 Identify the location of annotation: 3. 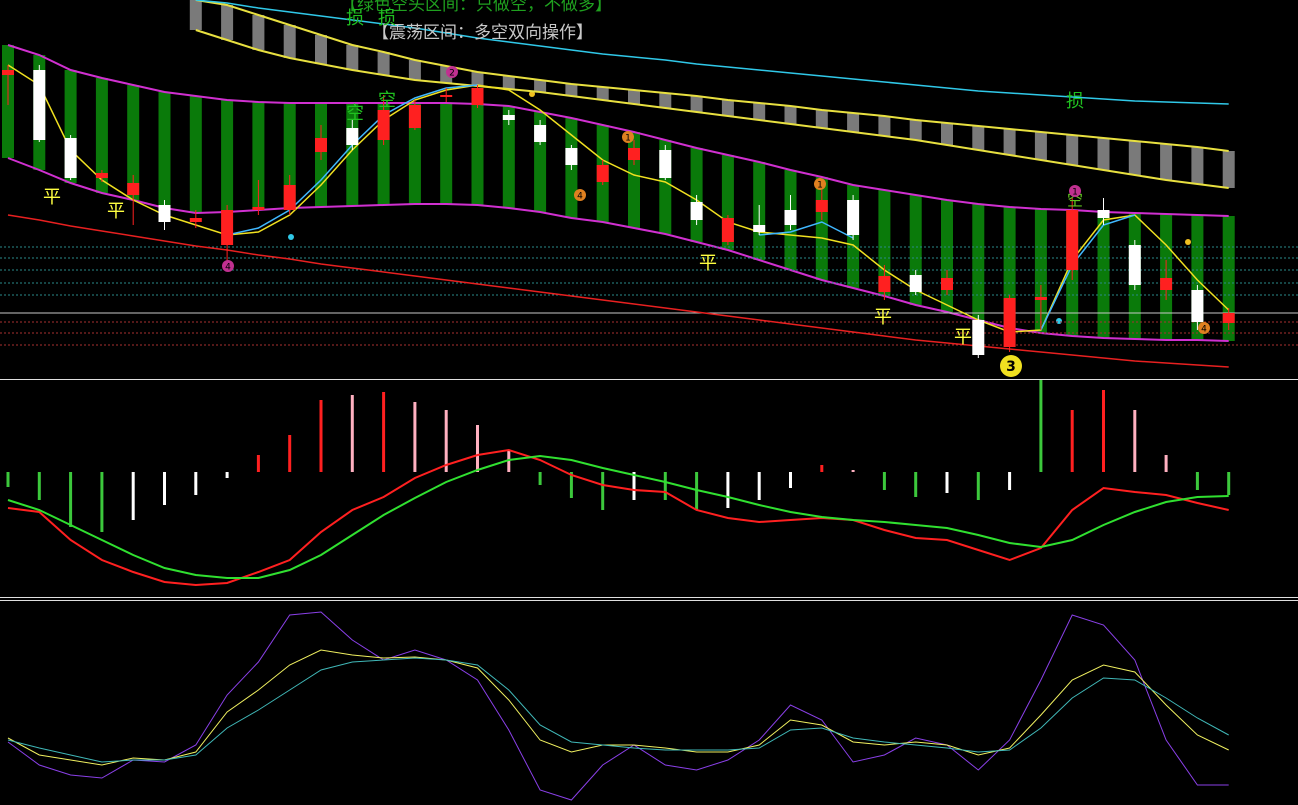
(1011, 367).